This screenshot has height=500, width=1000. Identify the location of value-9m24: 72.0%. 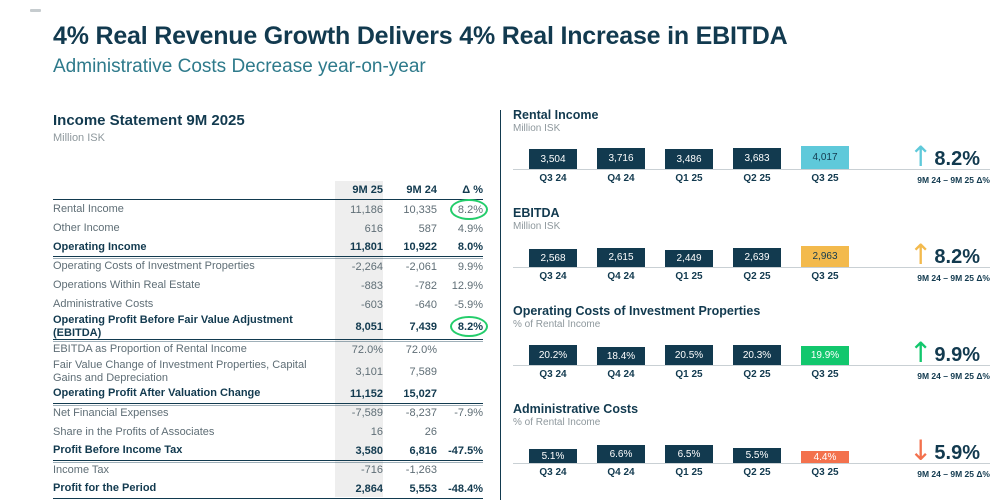
(421, 349).